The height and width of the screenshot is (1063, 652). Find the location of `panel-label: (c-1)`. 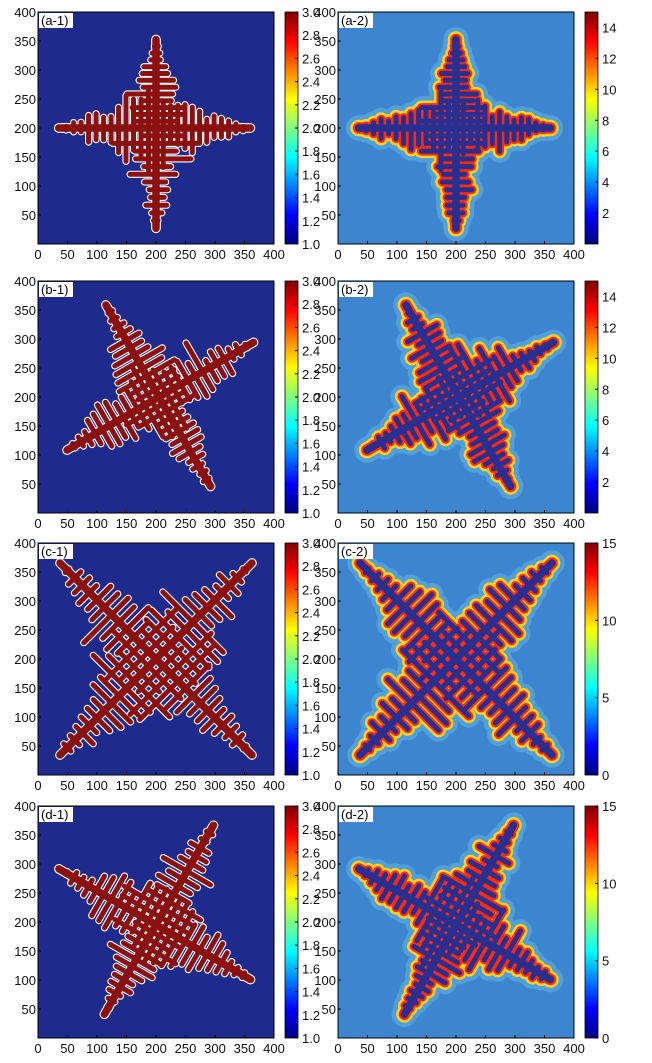

panel-label: (c-1) is located at coordinates (54, 551).